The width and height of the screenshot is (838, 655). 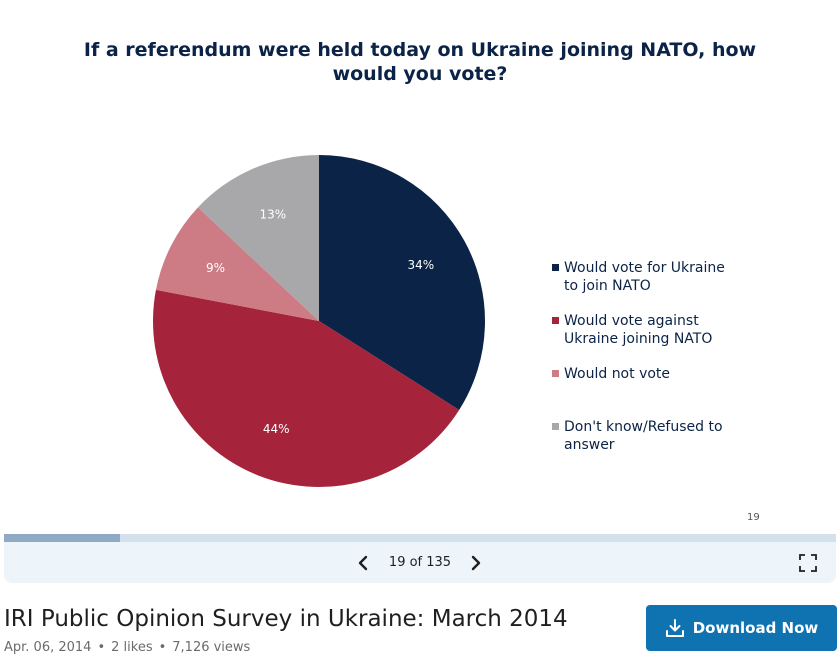 I want to click on legend-label-not-vote: Would not vote, so click(x=617, y=374).